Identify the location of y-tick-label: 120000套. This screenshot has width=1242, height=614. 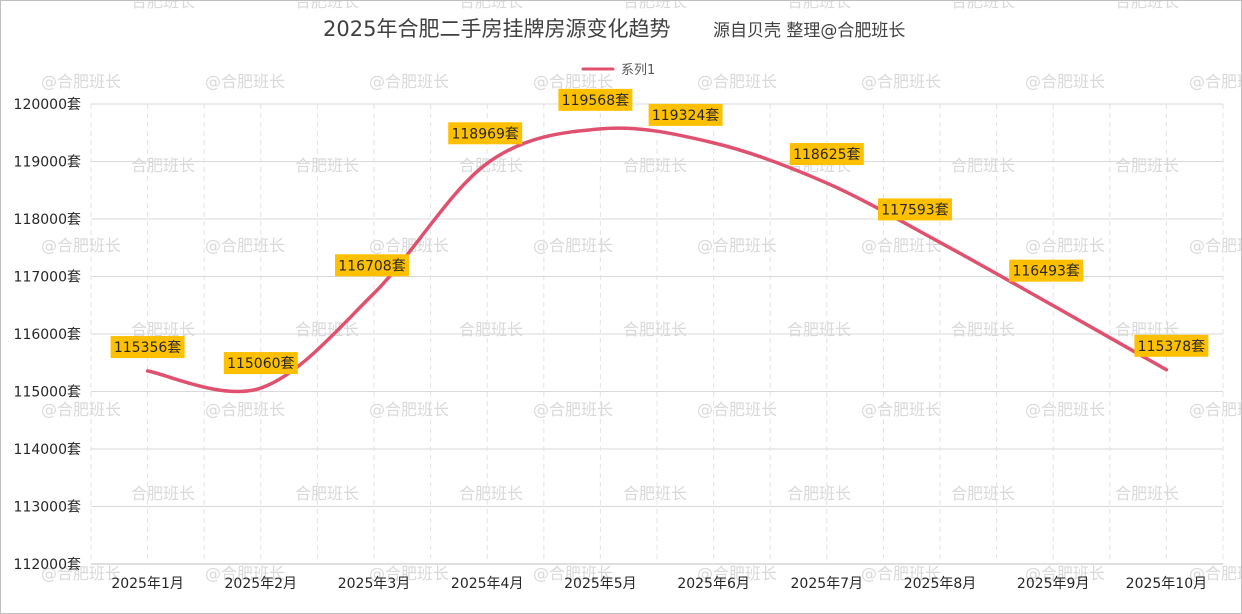
(47, 105).